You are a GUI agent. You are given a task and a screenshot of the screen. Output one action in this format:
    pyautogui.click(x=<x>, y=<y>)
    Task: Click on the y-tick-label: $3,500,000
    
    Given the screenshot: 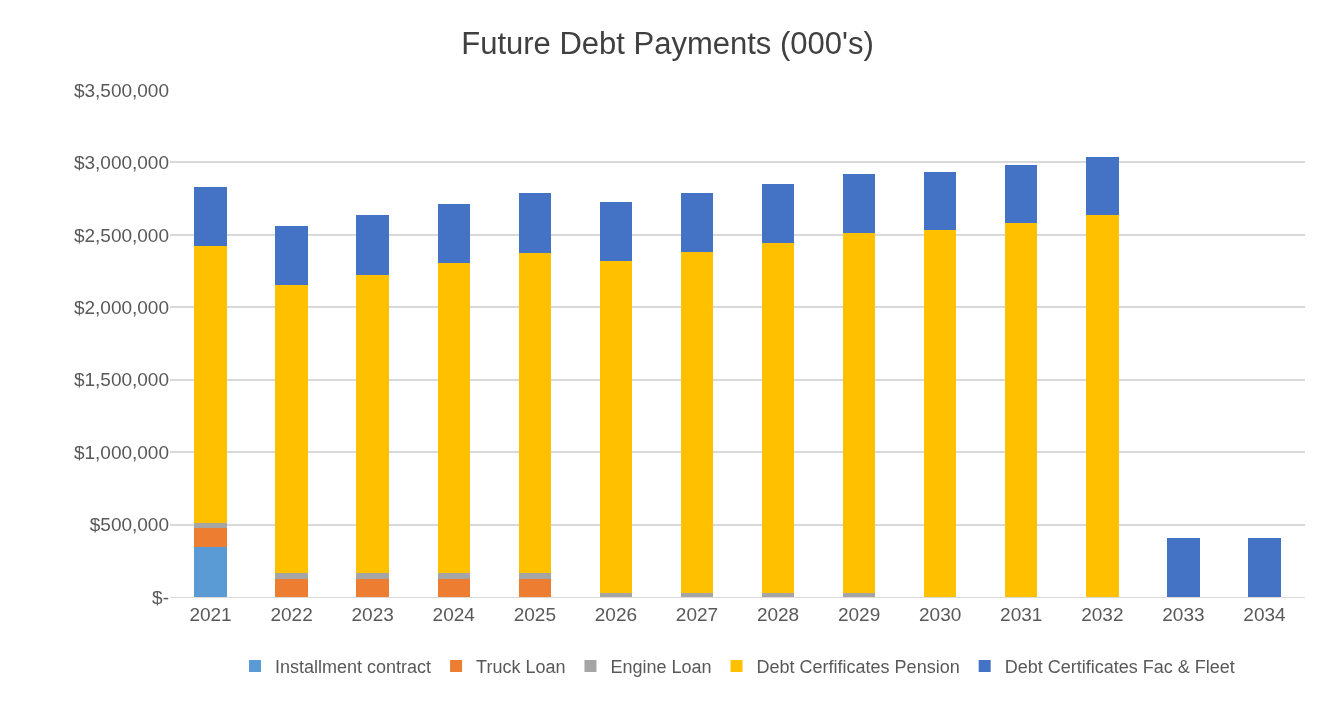 What is the action you would take?
    pyautogui.click(x=121, y=90)
    